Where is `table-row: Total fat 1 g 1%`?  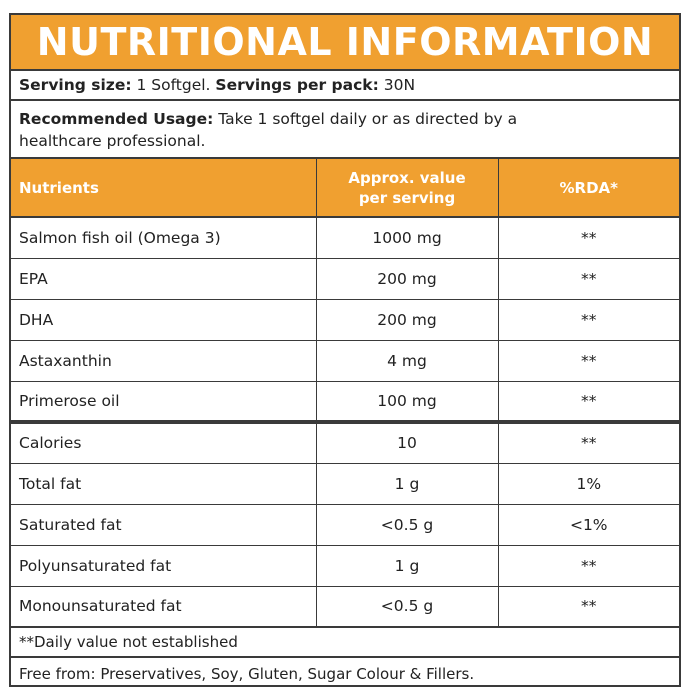 table-row: Total fat 1 g 1% is located at coordinates (345, 484).